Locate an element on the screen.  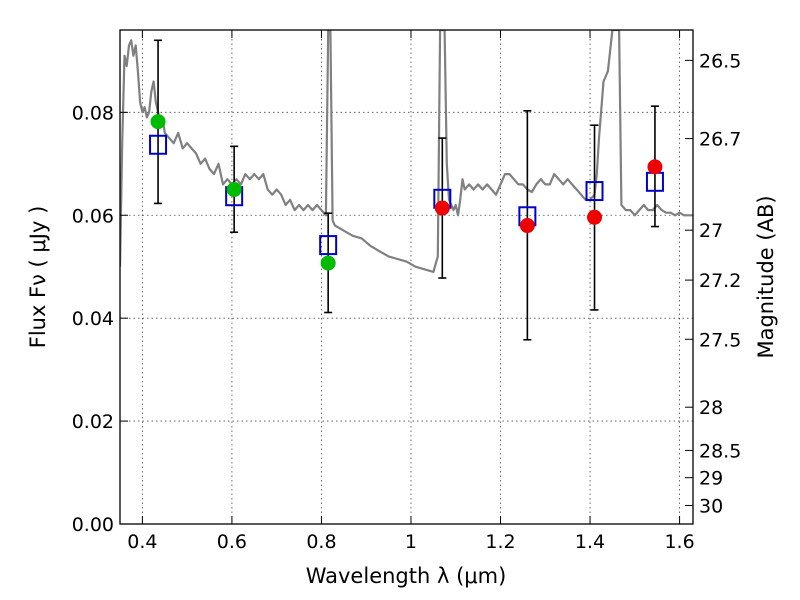
right-tick-label: 27 is located at coordinates (711, 231).